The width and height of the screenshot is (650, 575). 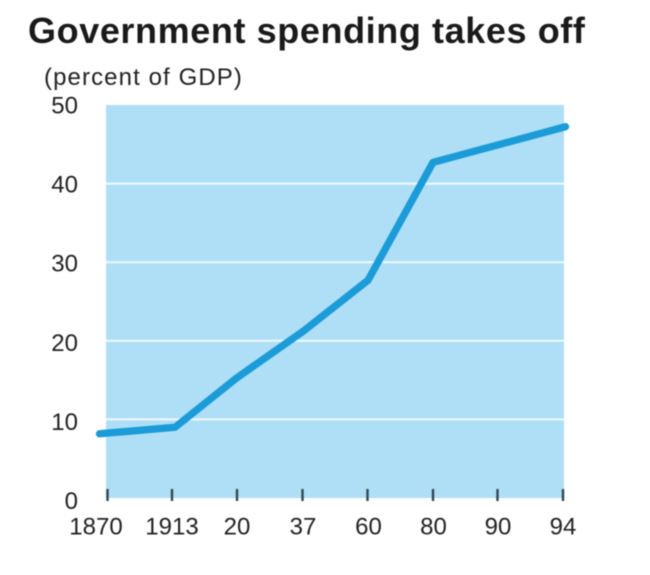 I want to click on svg-text: 10, so click(x=64, y=422).